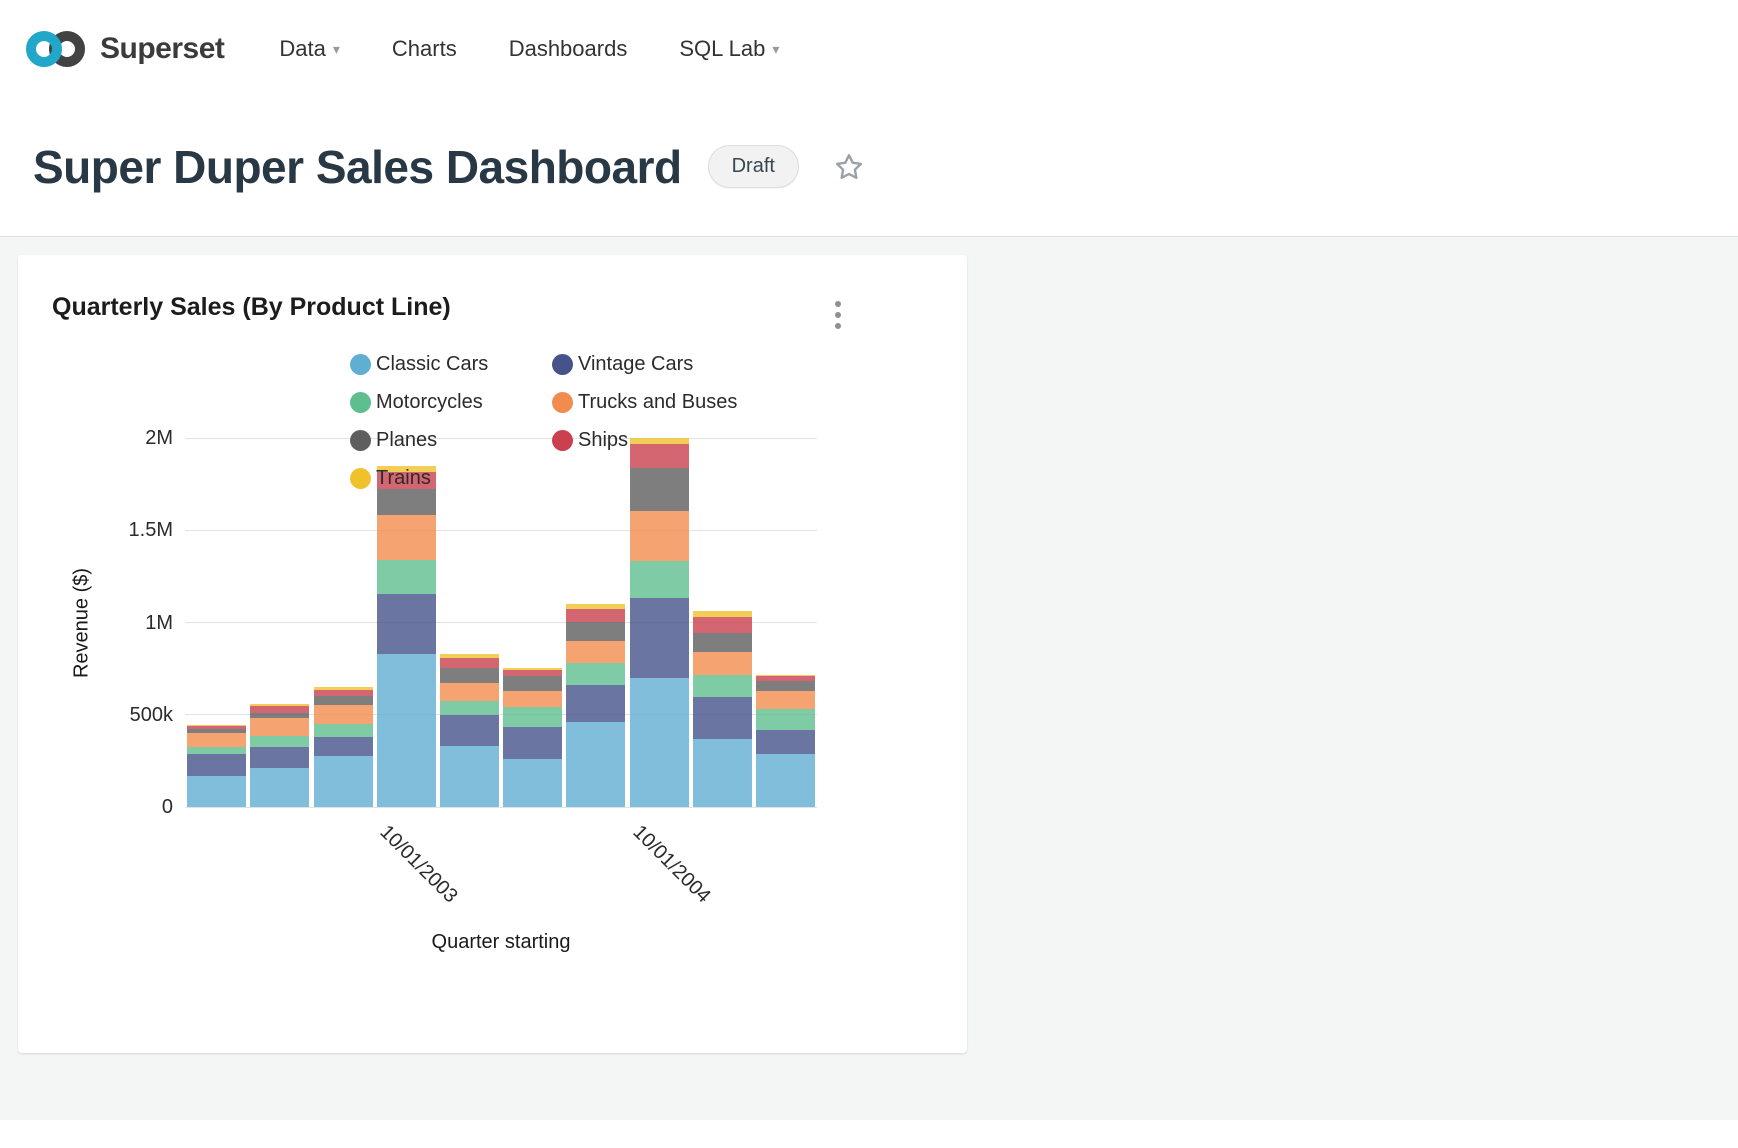 Image resolution: width=1738 pixels, height=1148 pixels. I want to click on nav-item-label: Data, so click(302, 48).